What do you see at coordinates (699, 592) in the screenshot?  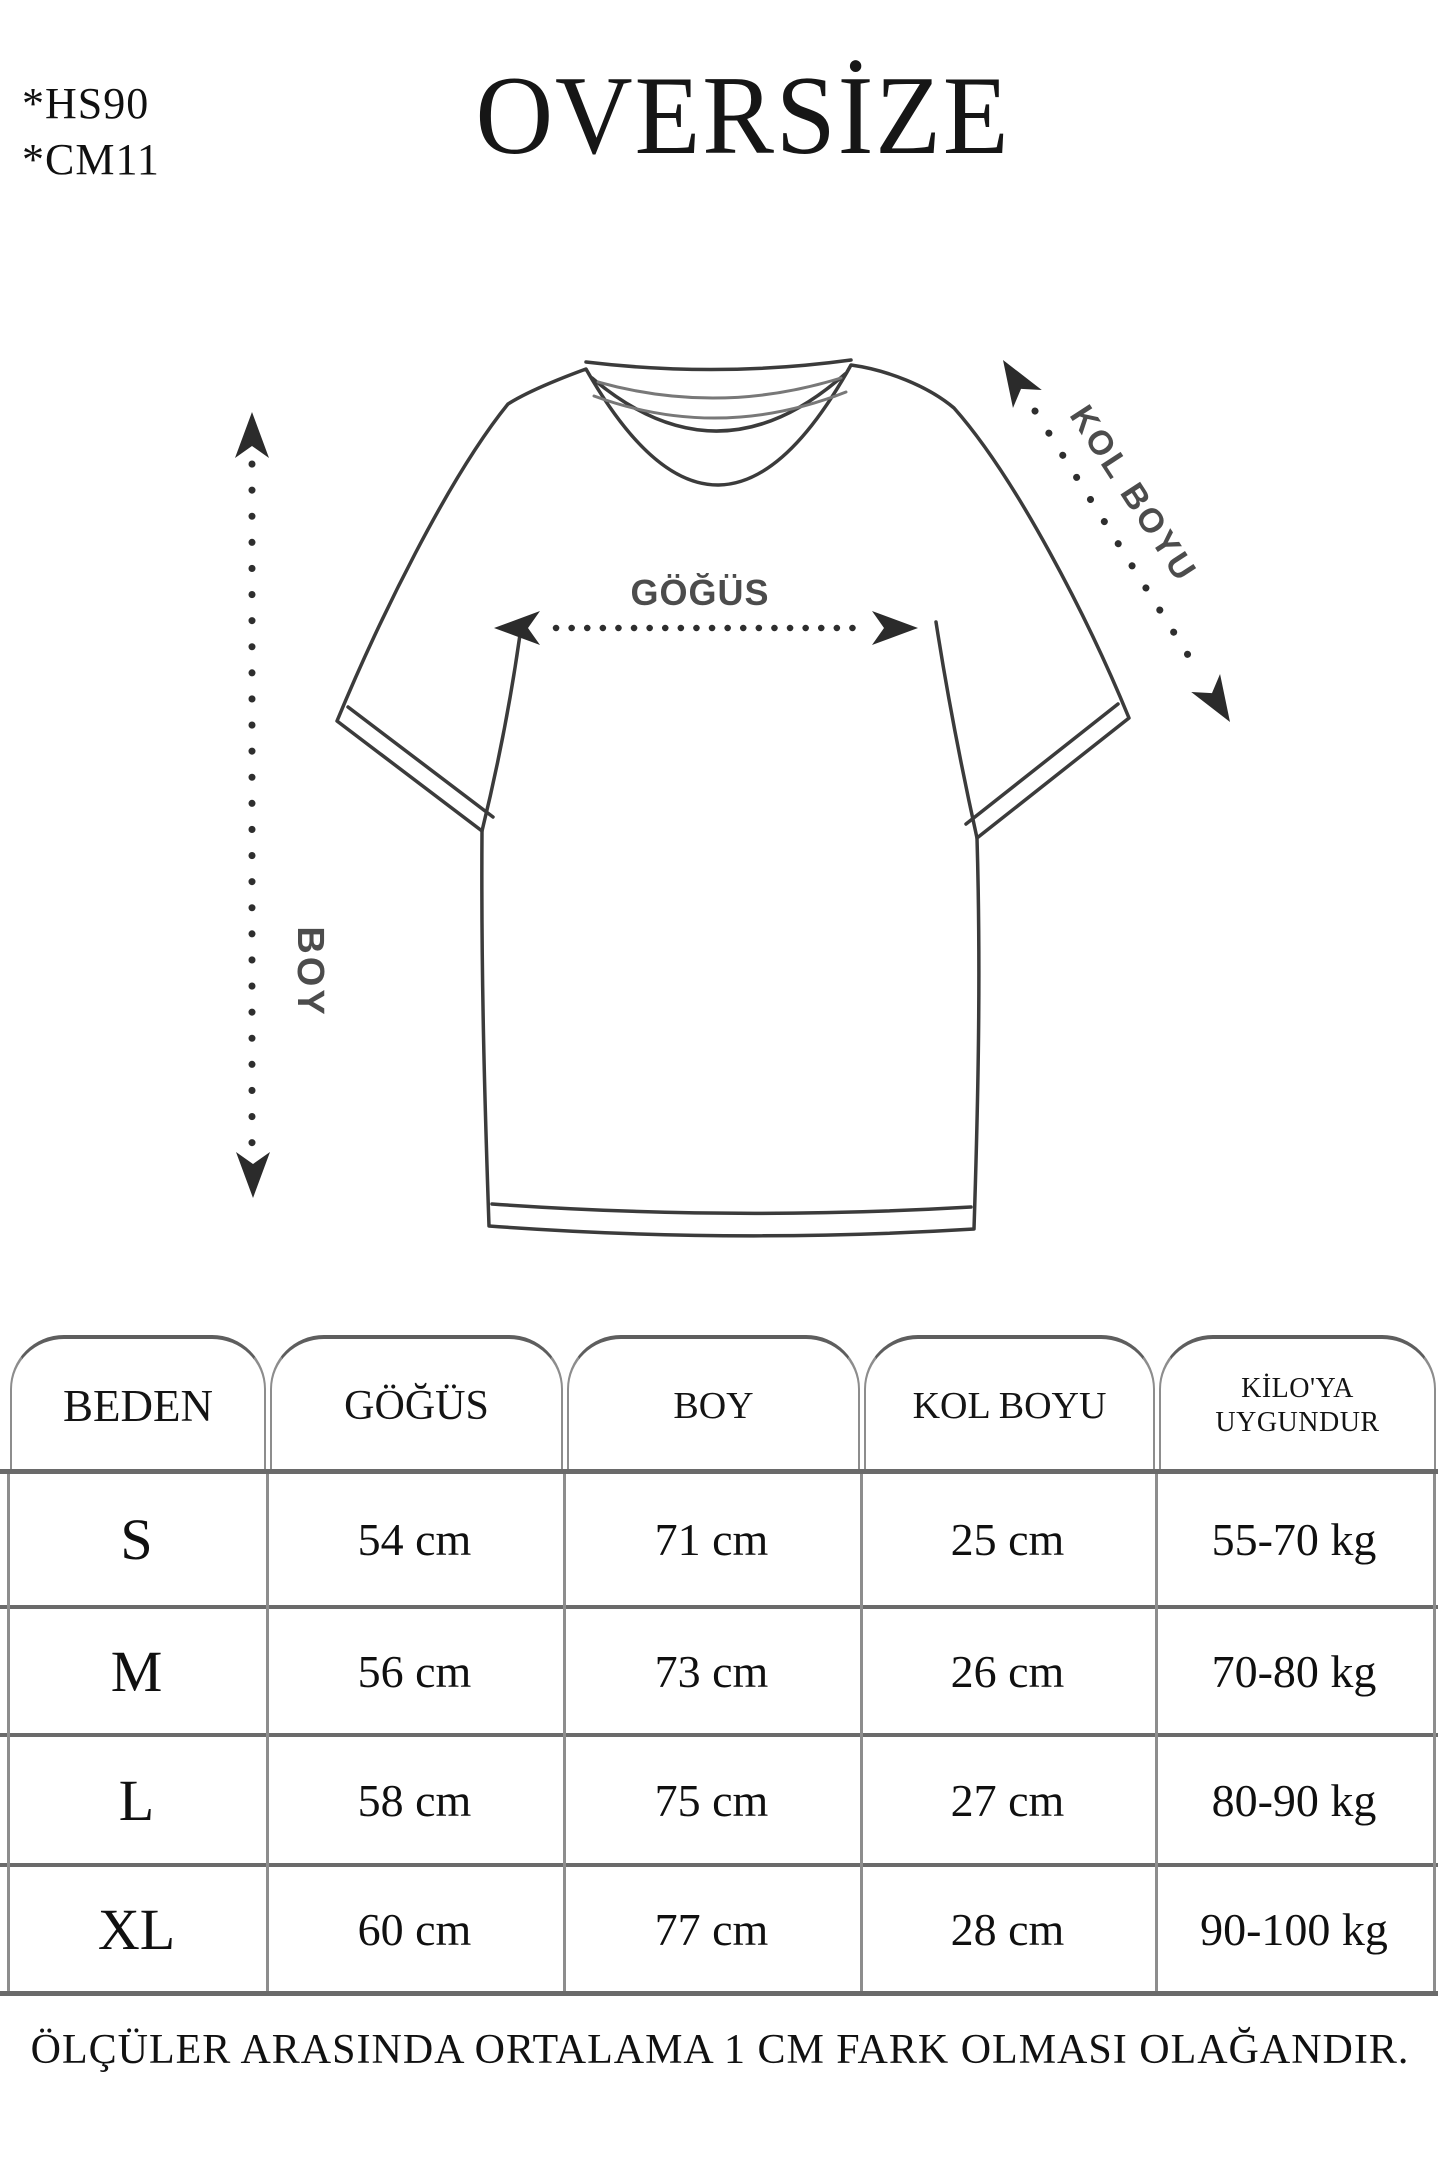 I see `chest-label: GÖĞÜS` at bounding box center [699, 592].